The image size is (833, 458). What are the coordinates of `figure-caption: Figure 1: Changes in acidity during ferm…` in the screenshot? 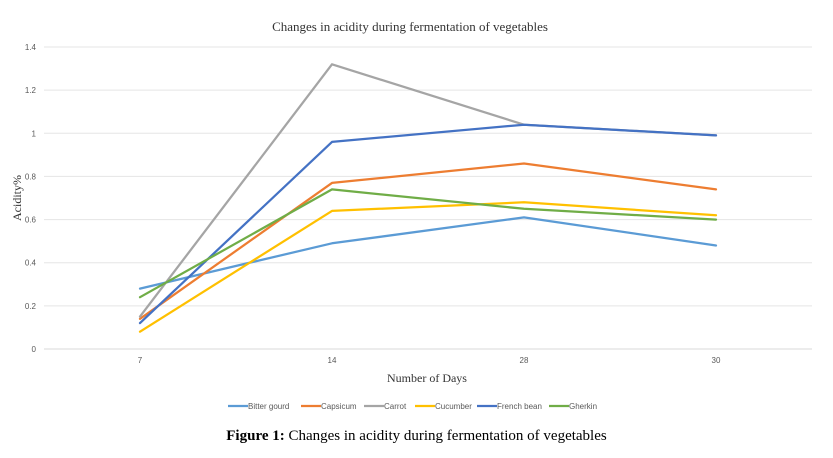 It's located at (416, 436).